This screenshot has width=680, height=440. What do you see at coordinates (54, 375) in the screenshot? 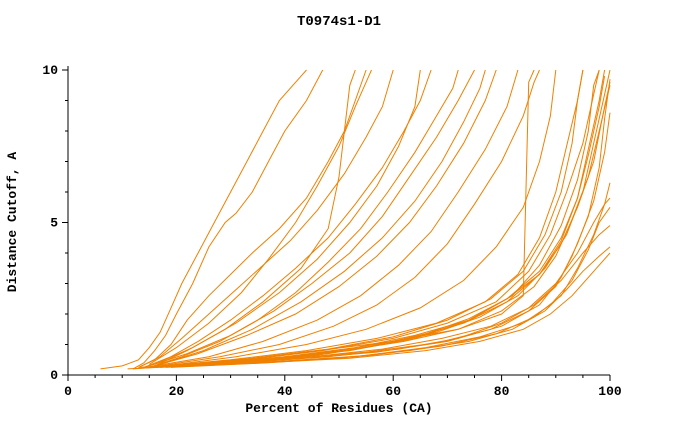
I see `y-tick-label: 0` at bounding box center [54, 375].